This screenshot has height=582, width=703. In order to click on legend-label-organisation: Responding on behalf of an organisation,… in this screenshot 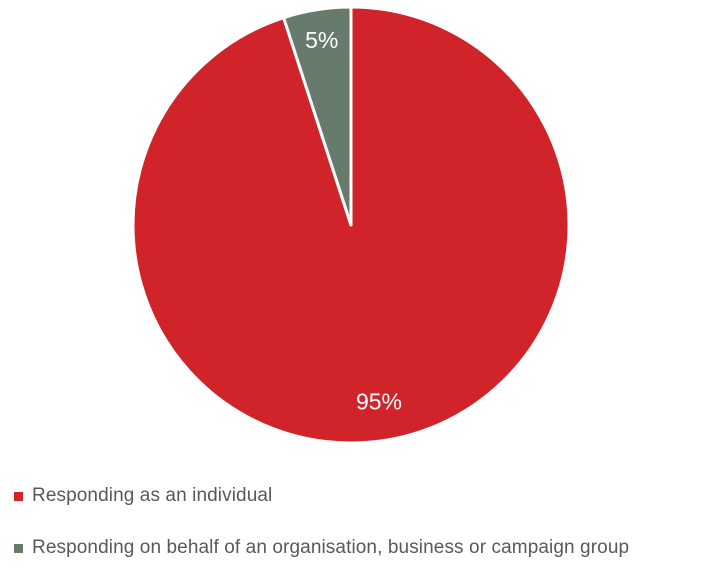, I will do `click(331, 547)`.